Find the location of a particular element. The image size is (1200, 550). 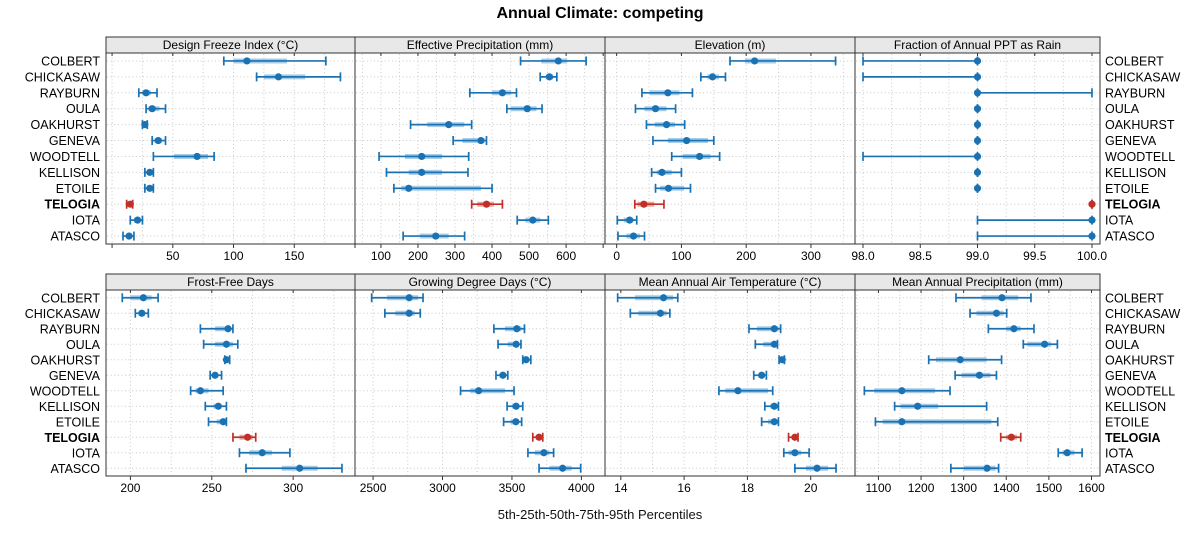

x-tick-label: 18 is located at coordinates (748, 488).